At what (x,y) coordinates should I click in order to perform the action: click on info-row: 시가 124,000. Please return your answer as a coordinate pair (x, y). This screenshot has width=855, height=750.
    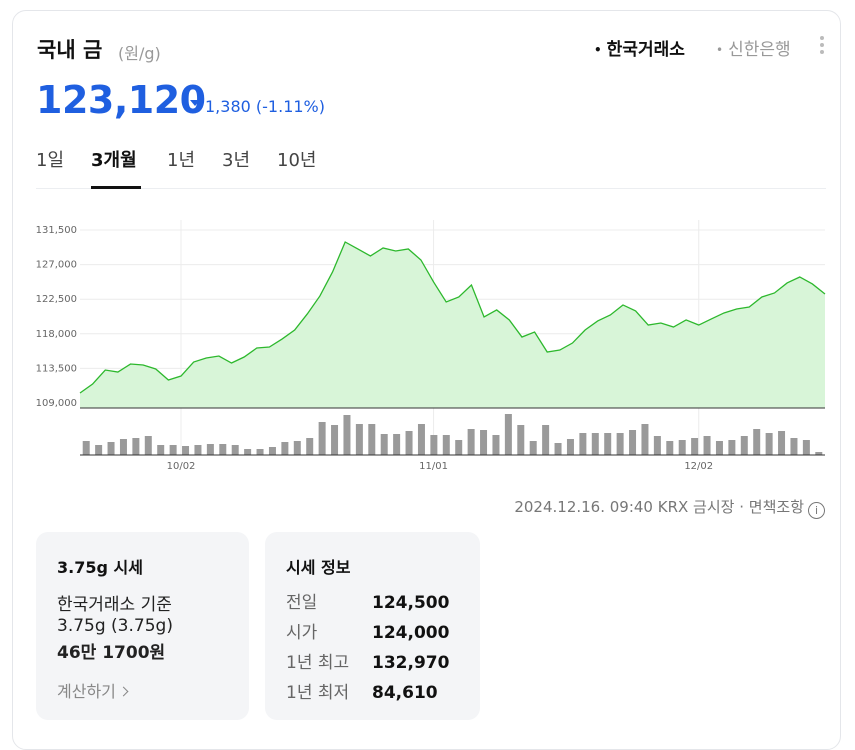
    Looking at the image, I should click on (367, 630).